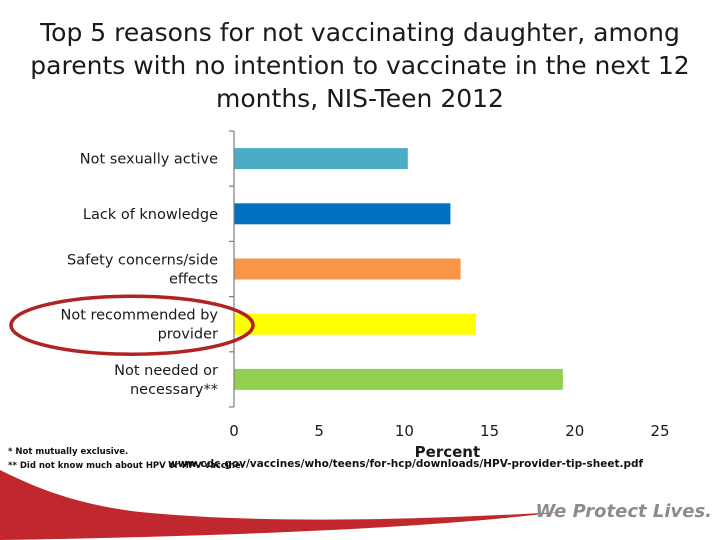  I want to click on x-tick-label-5: 25, so click(659, 431).